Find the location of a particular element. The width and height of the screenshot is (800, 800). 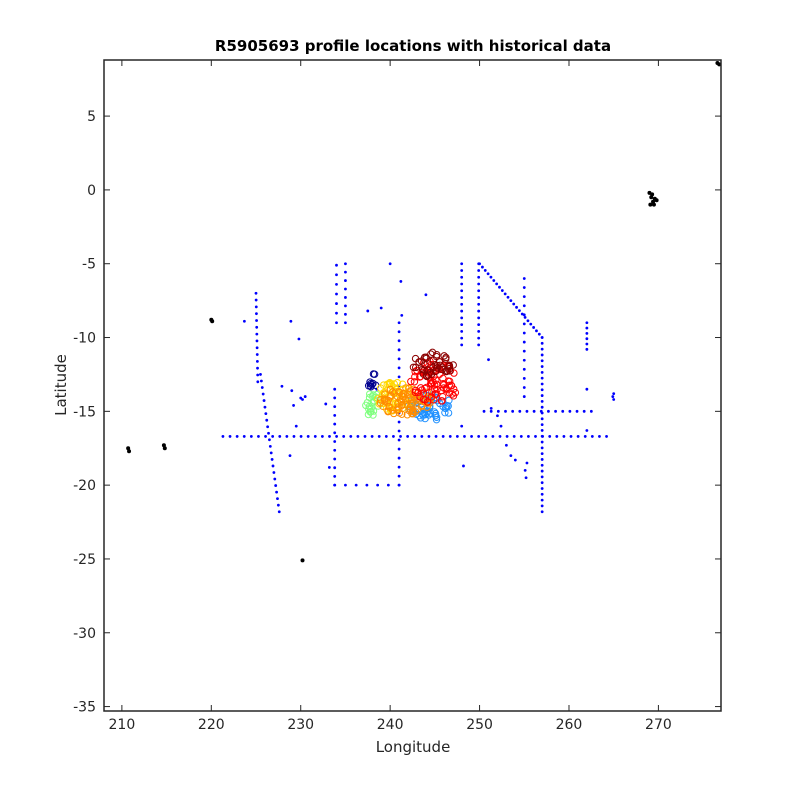

x-tick-label: 270 is located at coordinates (658, 725).